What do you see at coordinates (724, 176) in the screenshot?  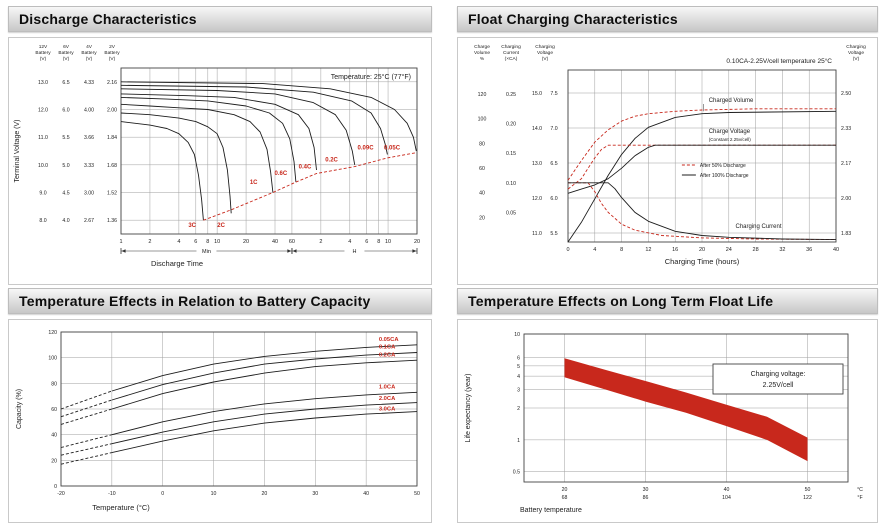 I see `svg-text: After 100% Discharge` at bounding box center [724, 176].